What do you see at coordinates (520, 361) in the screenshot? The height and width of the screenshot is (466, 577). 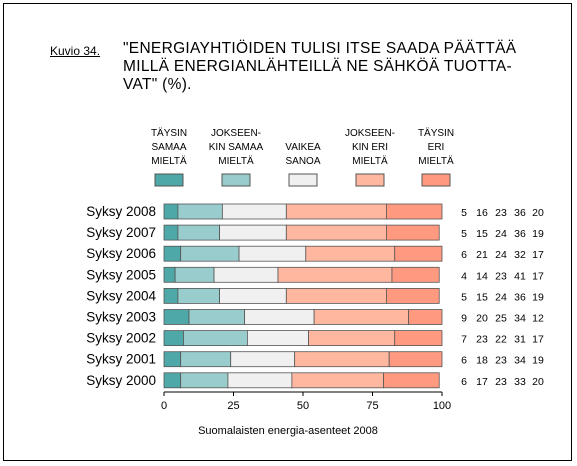 I see `value-label: 34` at bounding box center [520, 361].